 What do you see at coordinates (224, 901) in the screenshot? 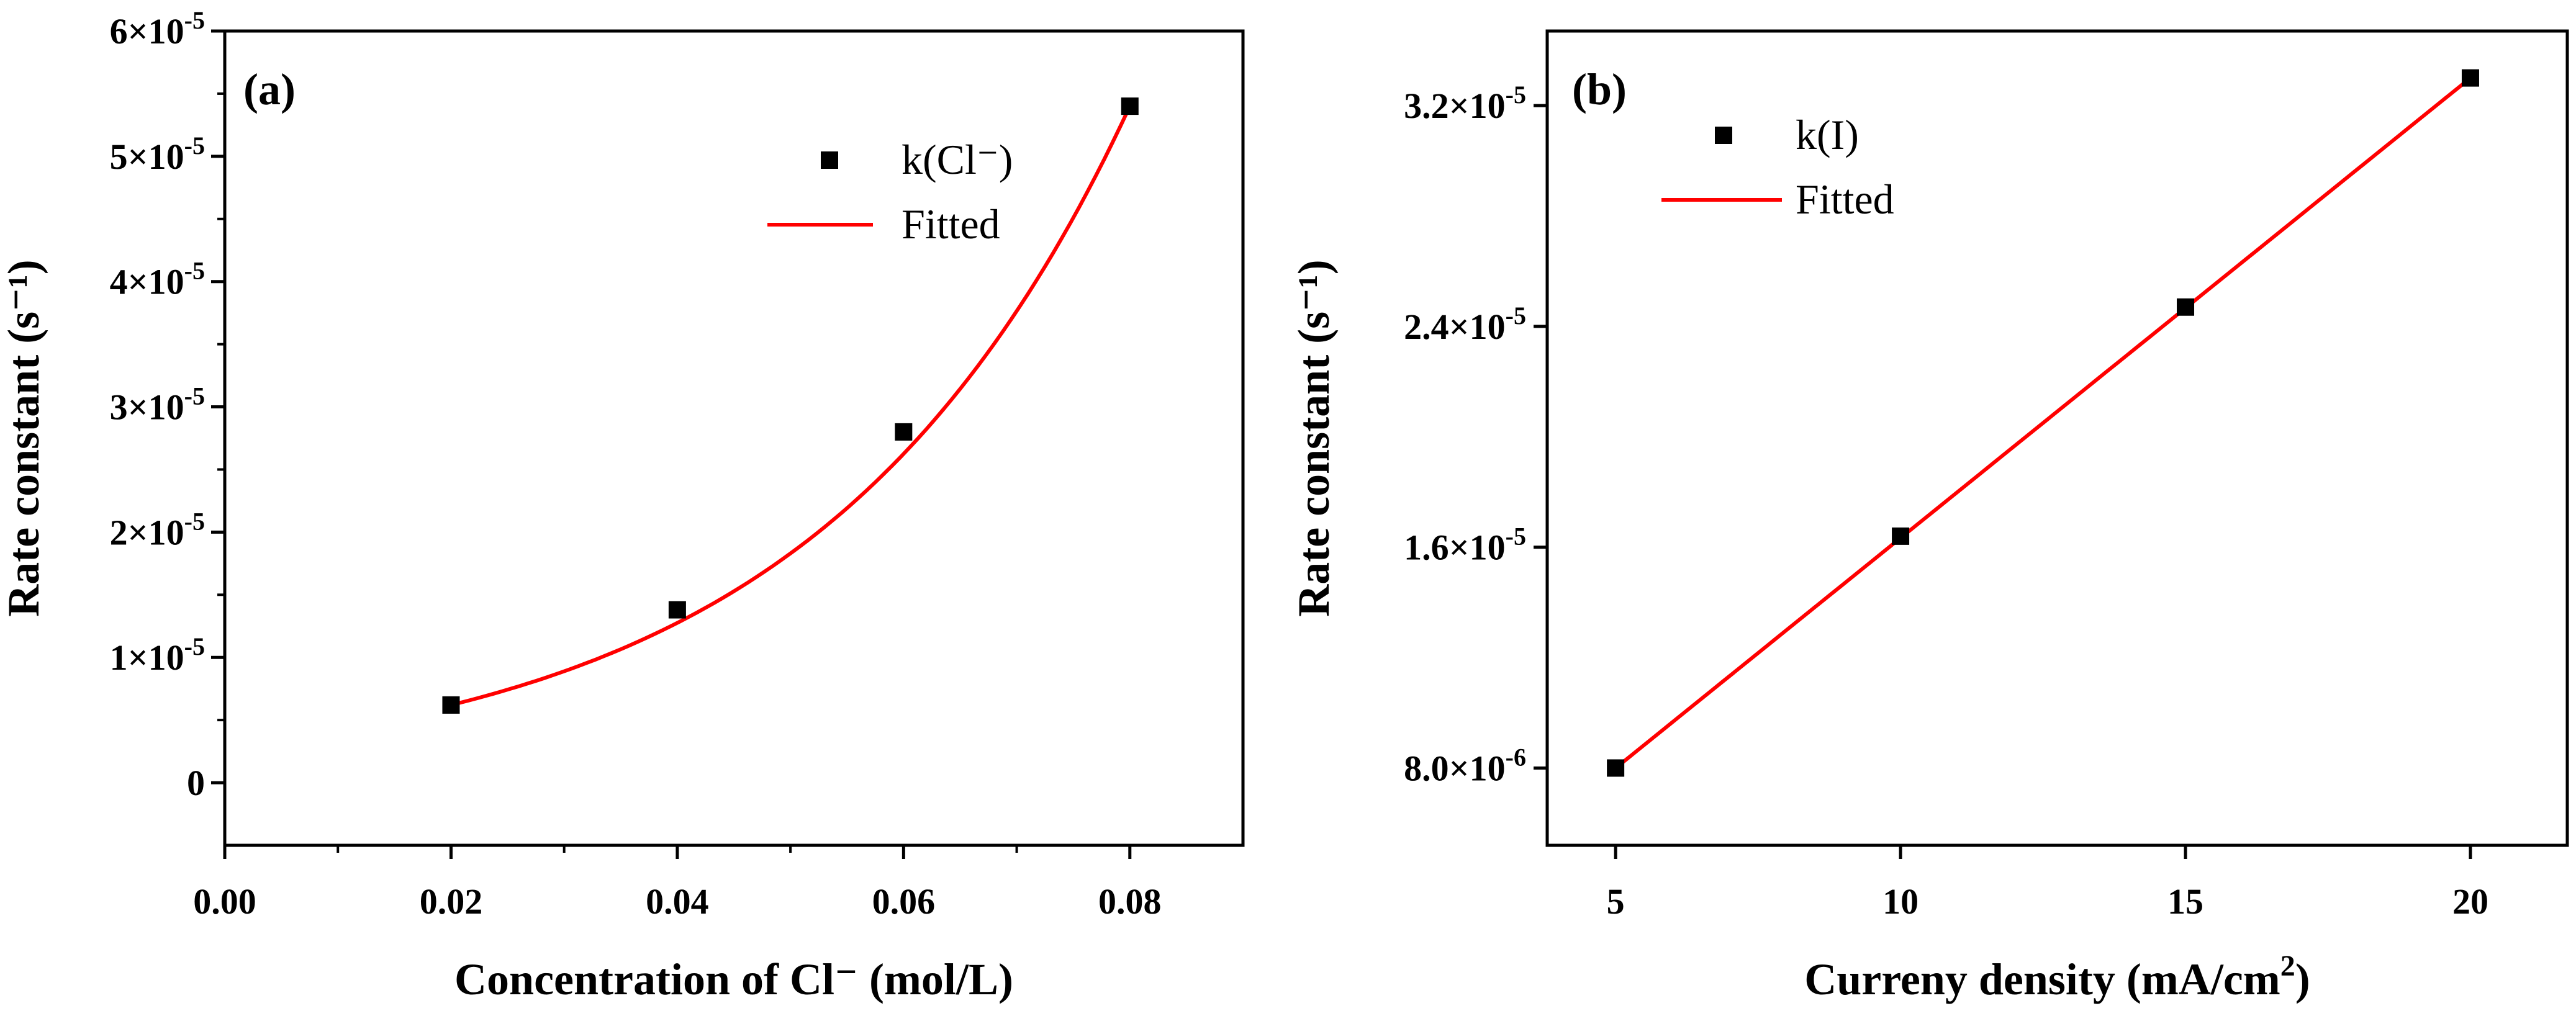
I see `x-tick-label: 0.00` at bounding box center [224, 901].